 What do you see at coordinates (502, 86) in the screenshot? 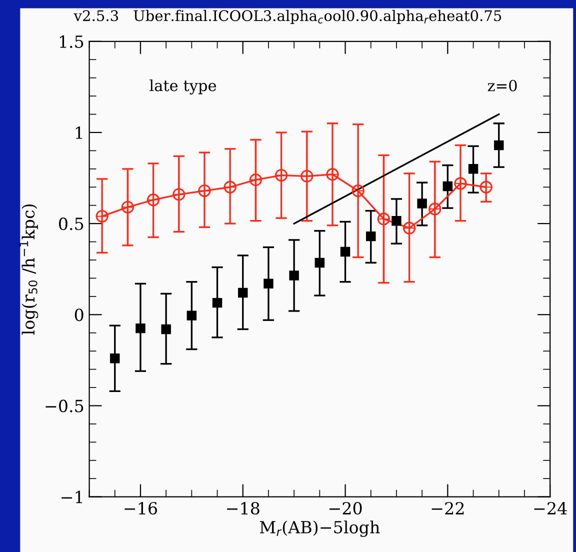
I see `annotation: z=0` at bounding box center [502, 86].